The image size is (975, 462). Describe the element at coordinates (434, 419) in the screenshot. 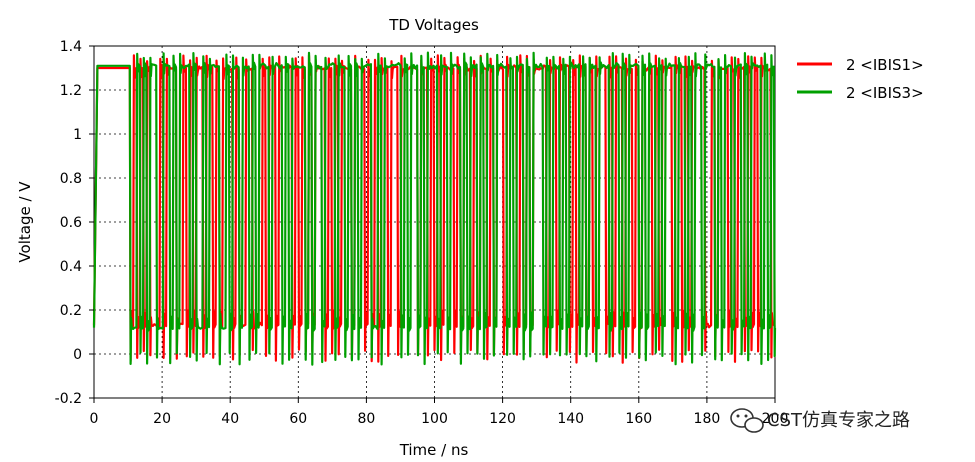

I see `x-tick-label: 100` at that location.